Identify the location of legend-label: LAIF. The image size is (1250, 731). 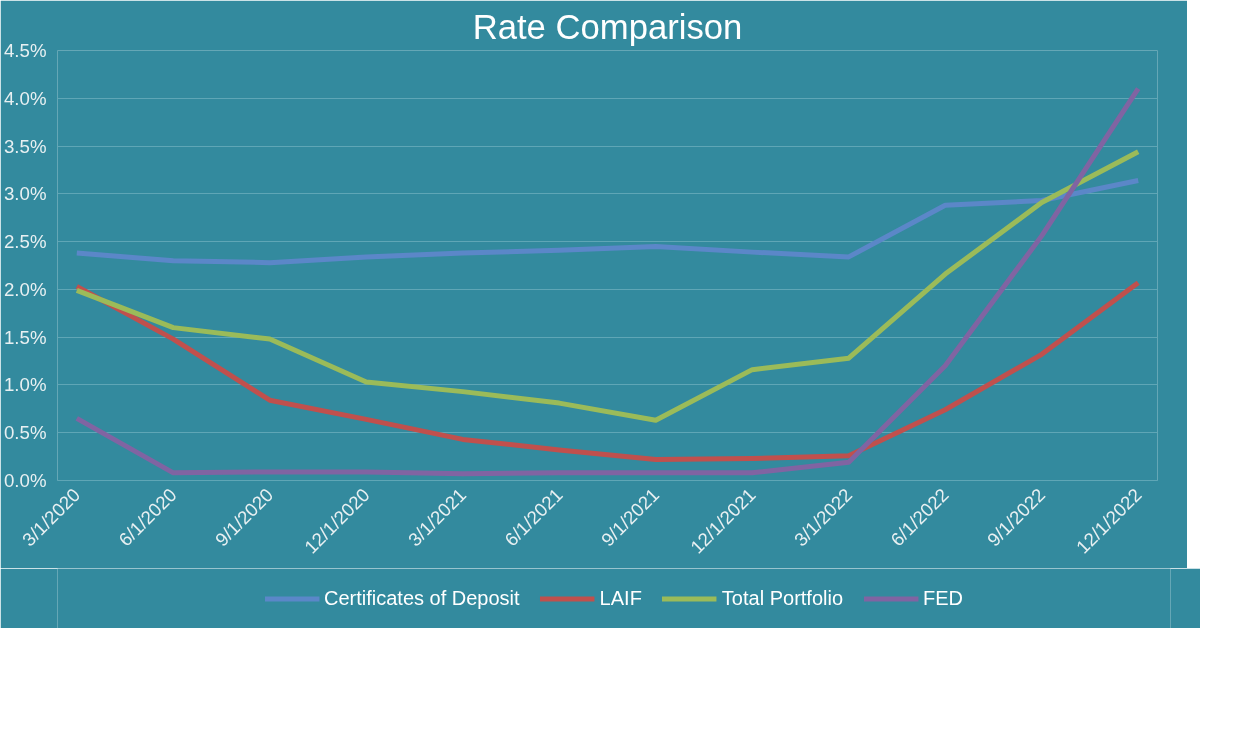
(620, 598).